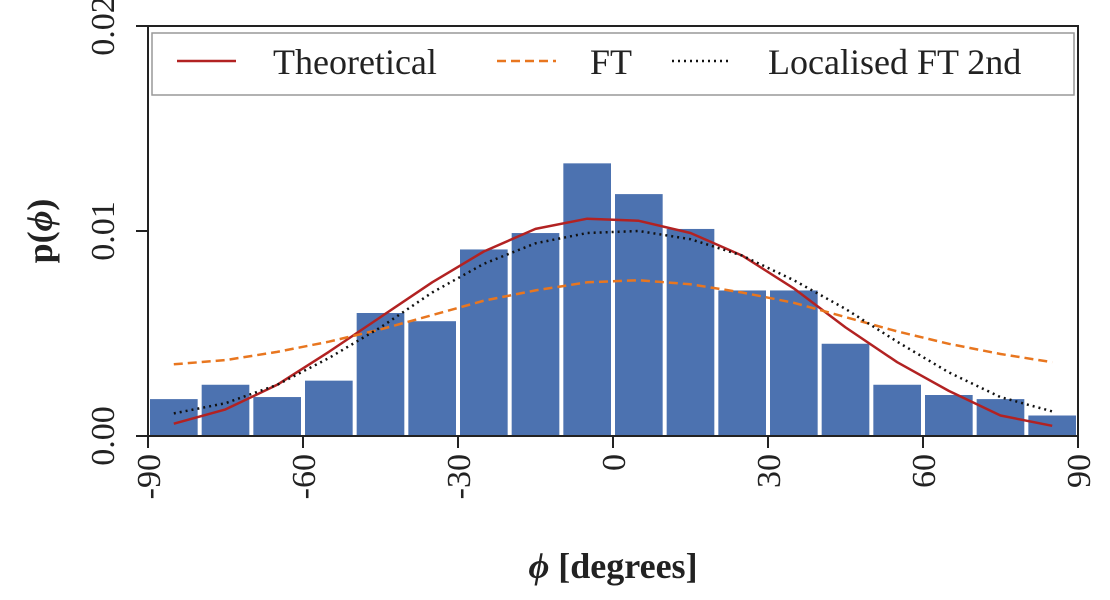 The image size is (1110, 600). What do you see at coordinates (40, 205) in the screenshot?
I see `y-axis-suffix: )` at bounding box center [40, 205].